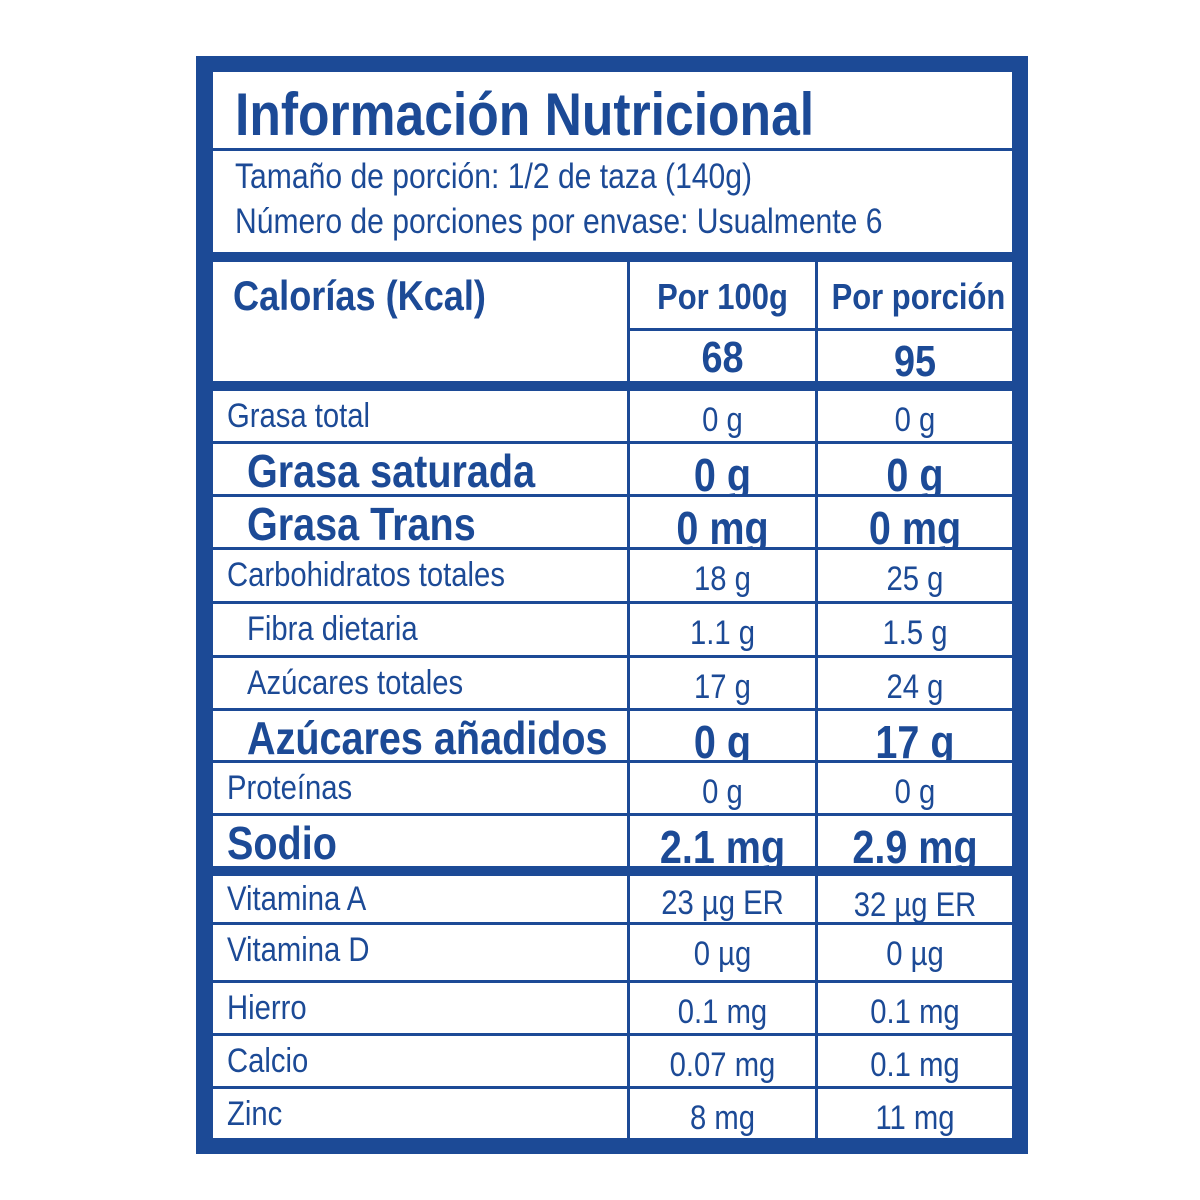 Image resolution: width=1200 pixels, height=1200 pixels. Describe the element at coordinates (267, 1008) in the screenshot. I see `nutrient-label: Hierro` at that location.